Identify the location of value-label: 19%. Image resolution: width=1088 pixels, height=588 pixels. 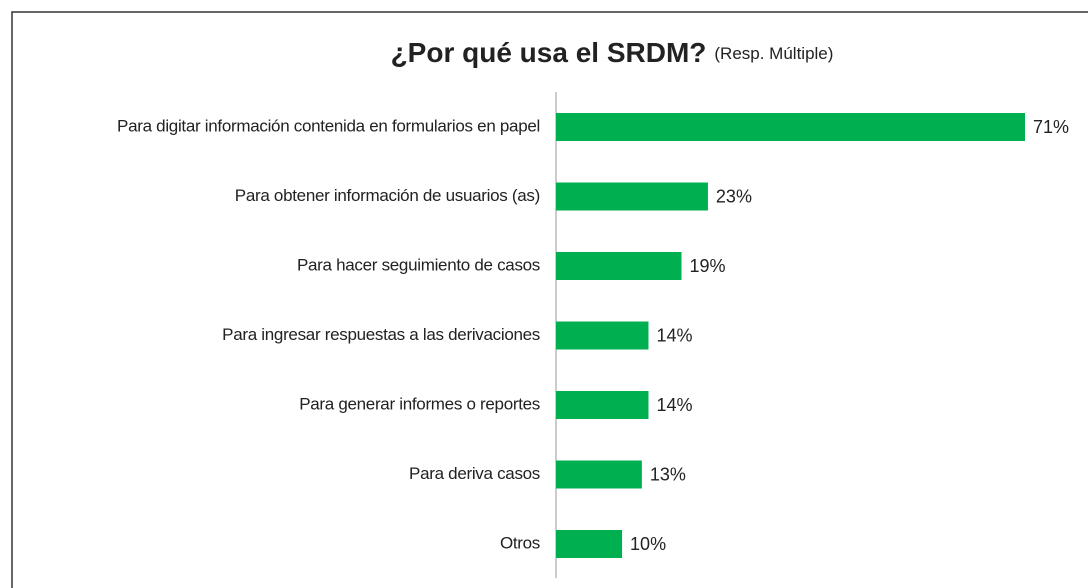
(708, 266).